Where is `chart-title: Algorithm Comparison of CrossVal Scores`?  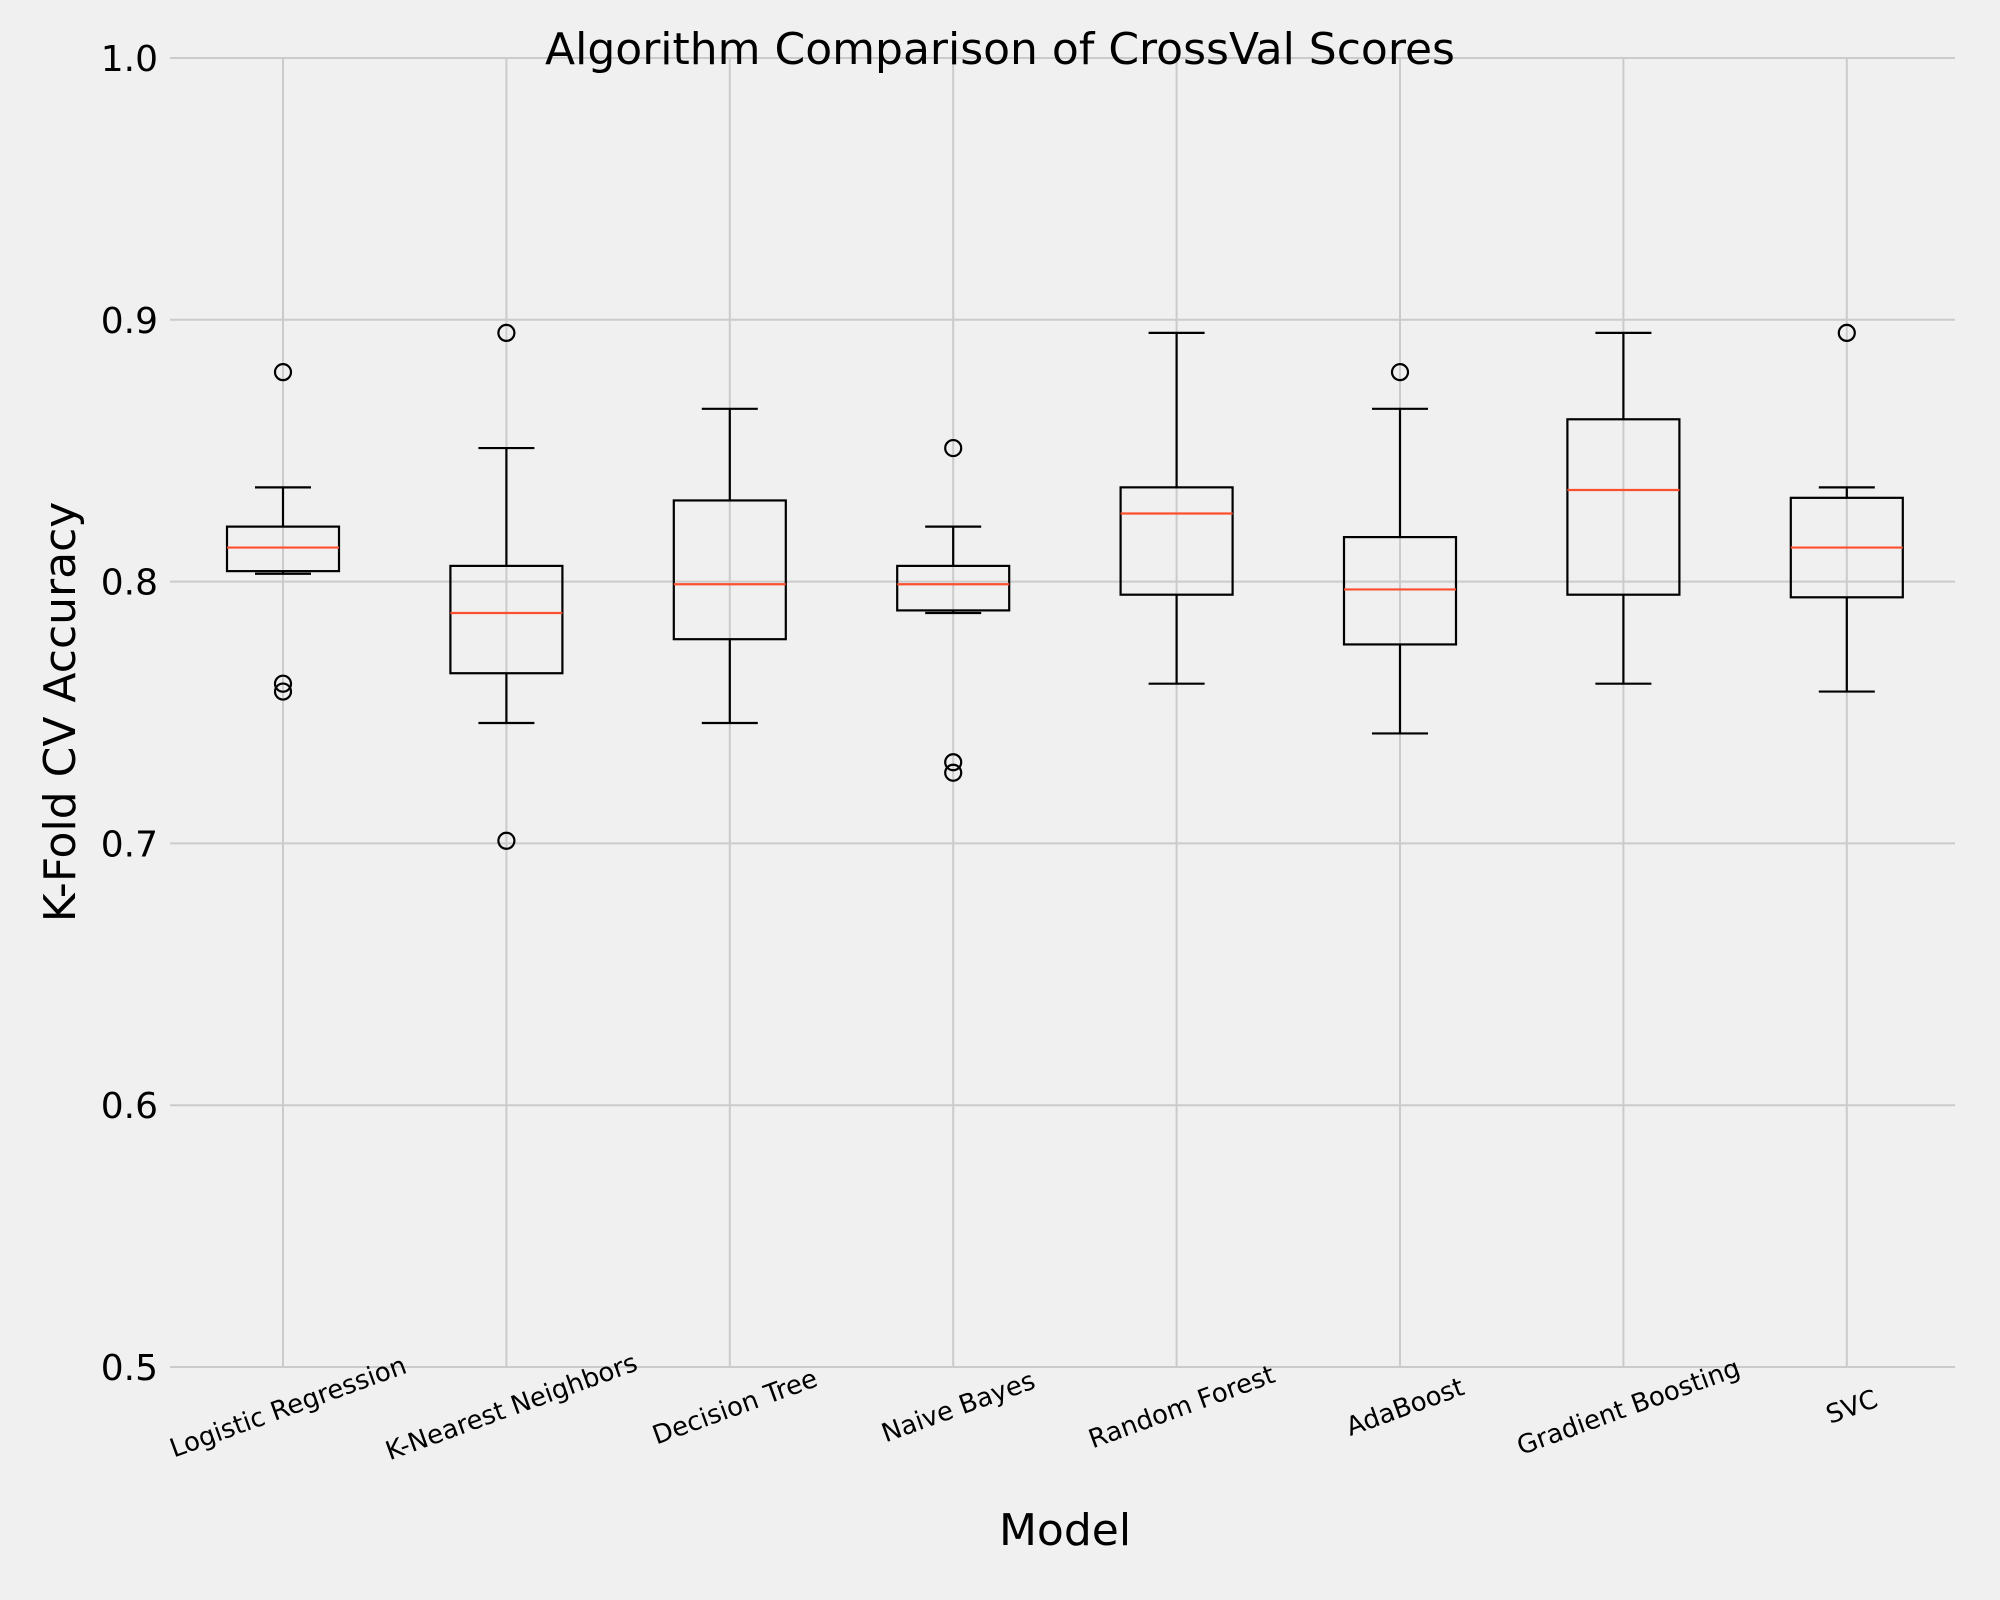
chart-title: Algorithm Comparison of CrossVal Scores is located at coordinates (1000, 49).